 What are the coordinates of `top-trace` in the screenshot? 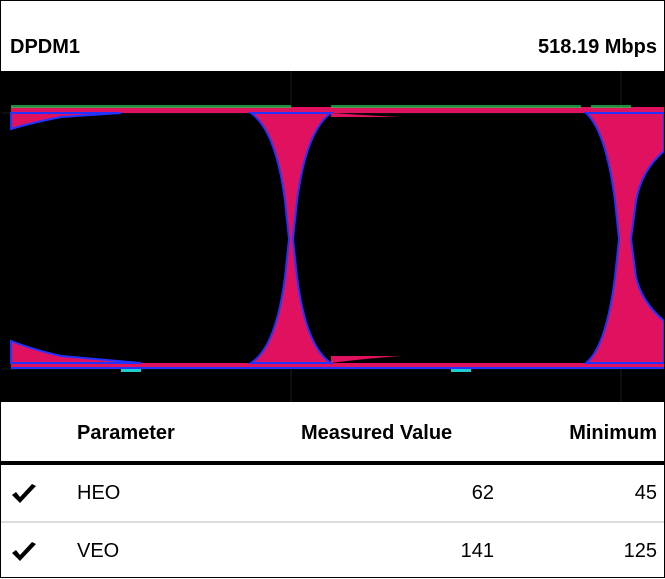 It's located at (337, 110).